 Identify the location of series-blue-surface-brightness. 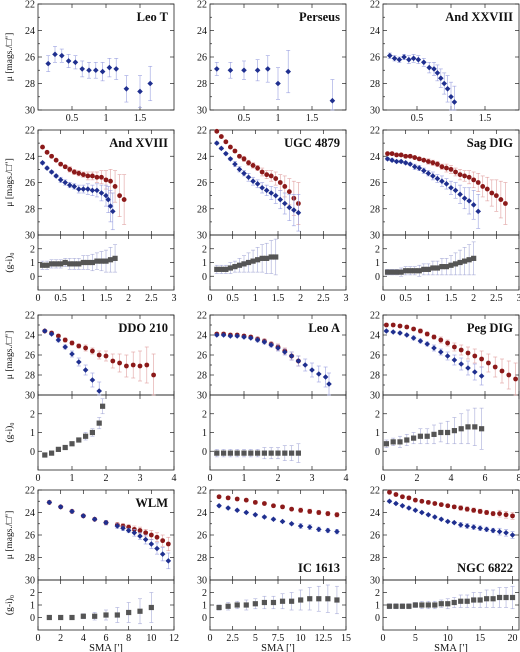
(434, 357).